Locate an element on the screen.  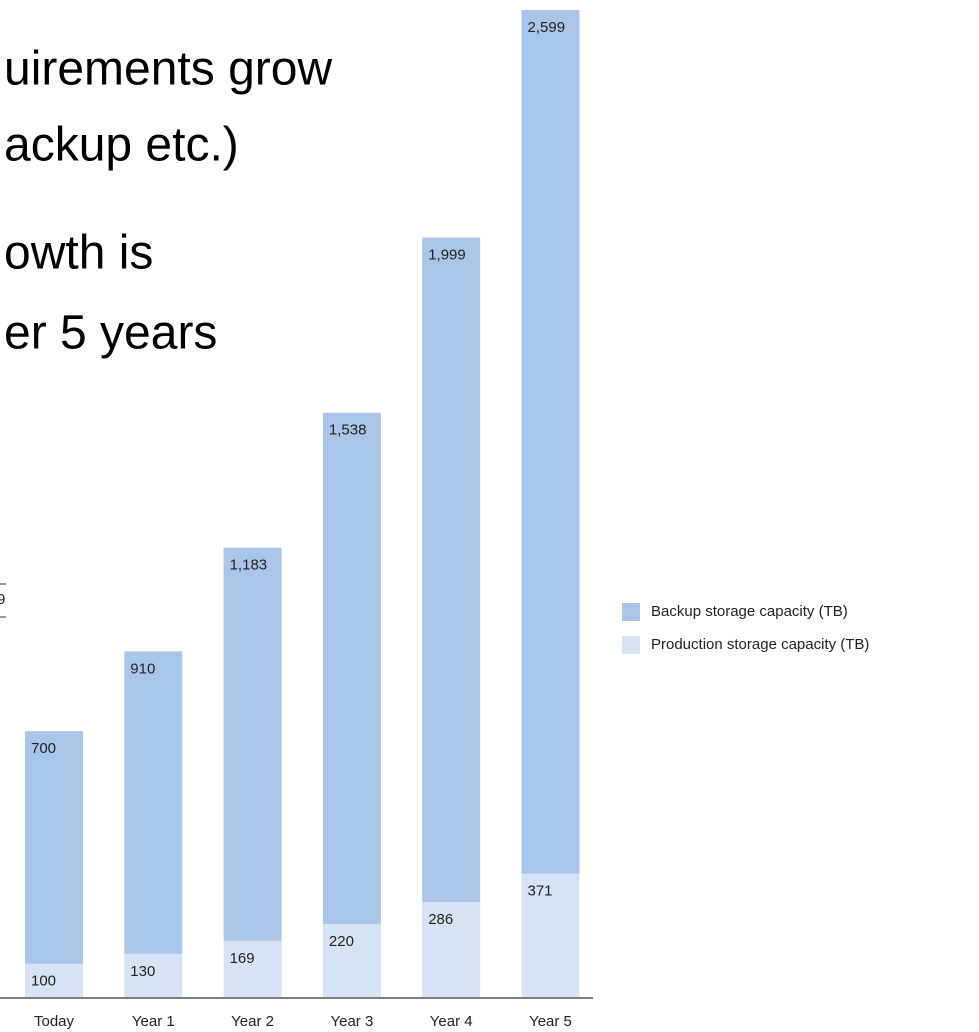
value-label: 130 is located at coordinates (142, 971).